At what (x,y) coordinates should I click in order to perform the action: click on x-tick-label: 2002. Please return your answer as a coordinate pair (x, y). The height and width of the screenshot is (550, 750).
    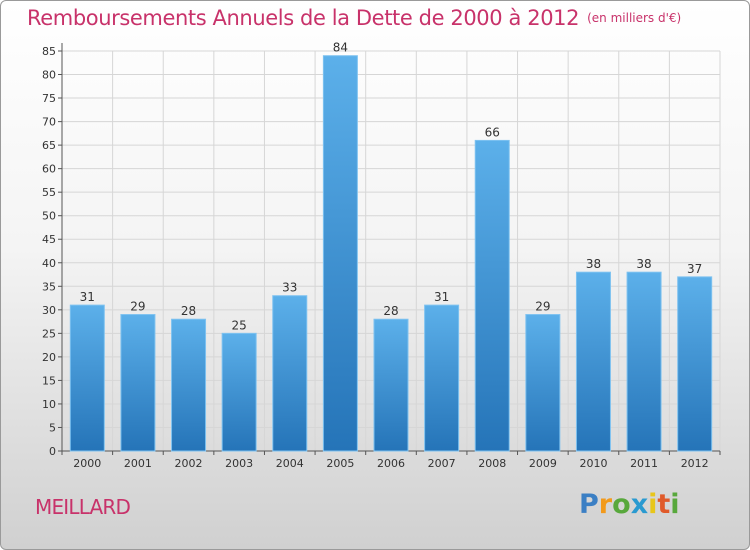
    Looking at the image, I should click on (189, 463).